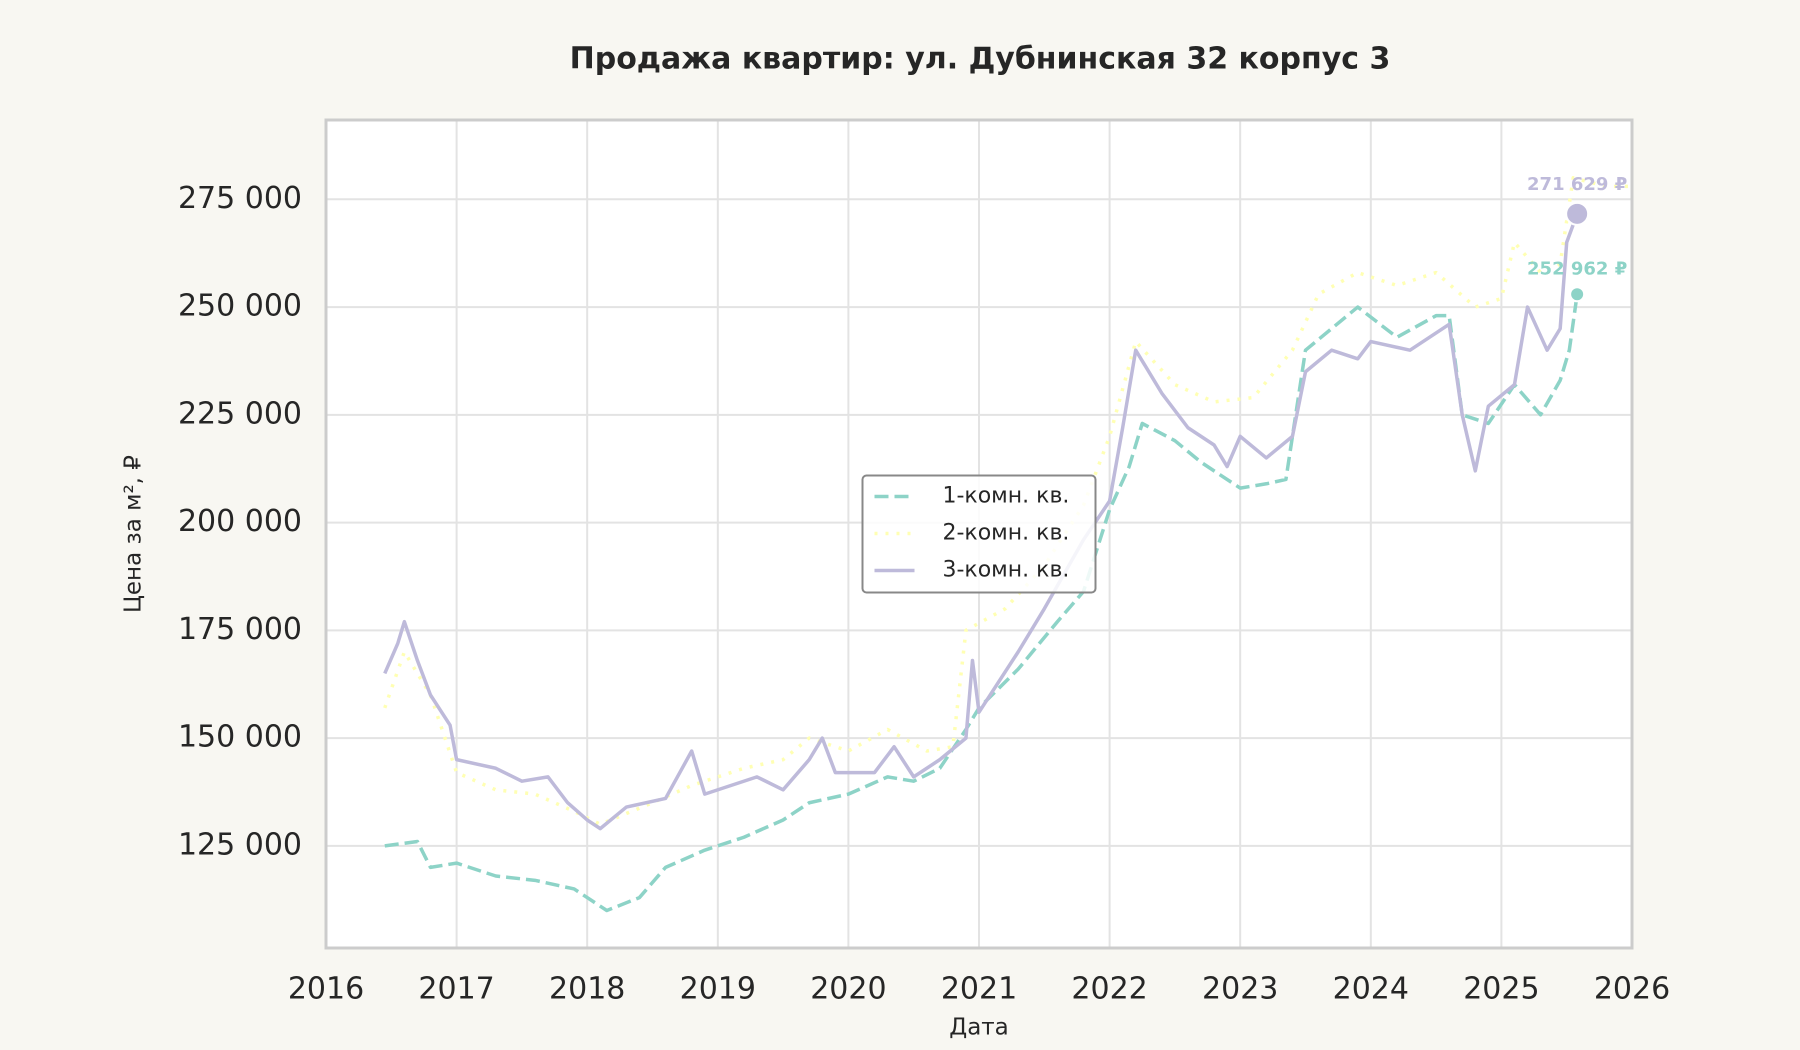 This screenshot has height=1050, width=1800. I want to click on x-tick-label: 2018, so click(587, 989).